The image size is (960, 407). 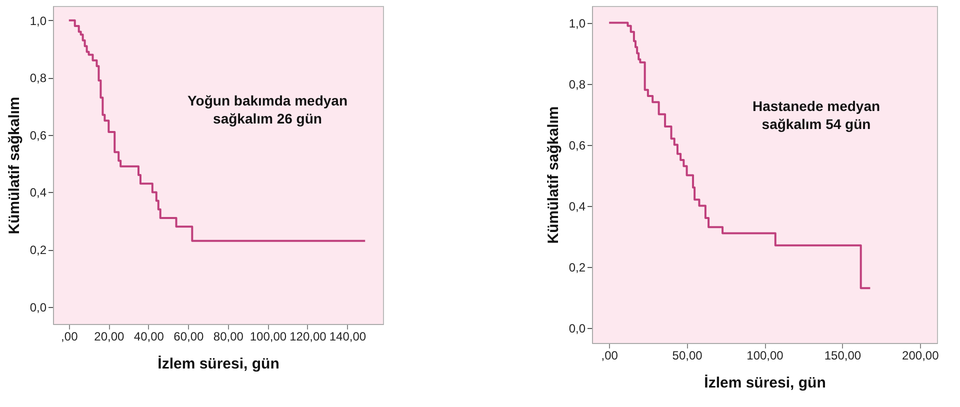 I want to click on x-tick-label: 140,00, so click(x=347, y=337).